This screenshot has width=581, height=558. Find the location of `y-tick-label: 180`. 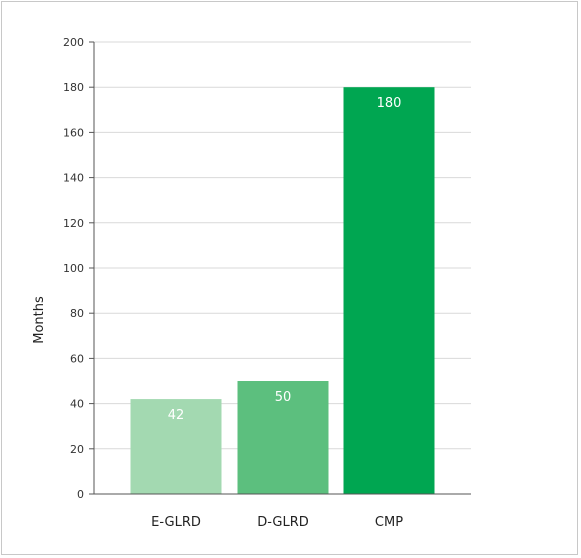

y-tick-label: 180 is located at coordinates (73, 87).